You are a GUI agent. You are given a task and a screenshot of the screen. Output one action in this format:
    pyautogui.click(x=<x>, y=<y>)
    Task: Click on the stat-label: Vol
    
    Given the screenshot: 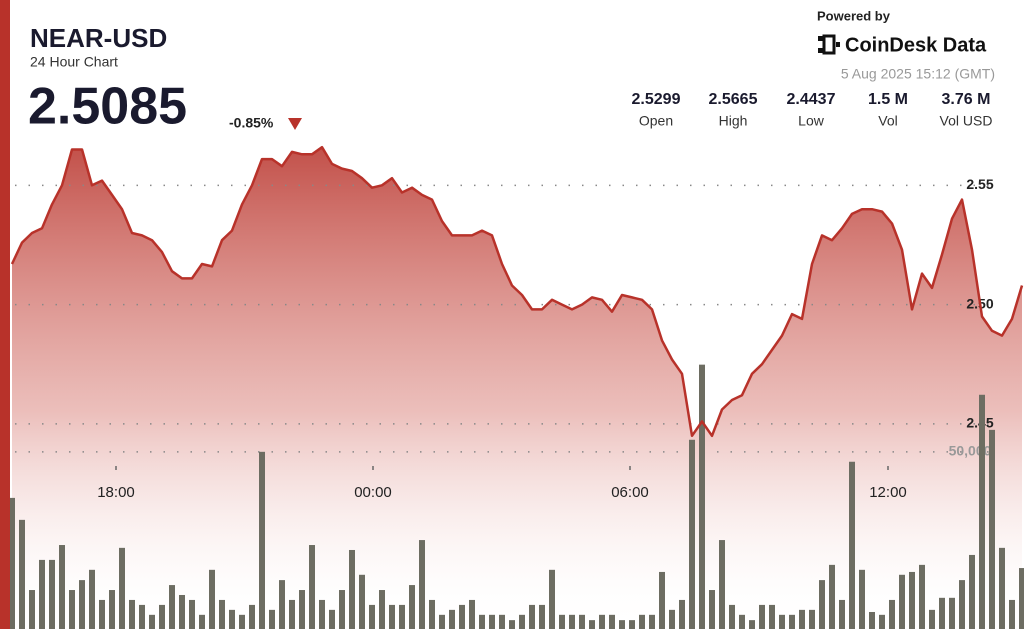 What is the action you would take?
    pyautogui.click(x=887, y=121)
    